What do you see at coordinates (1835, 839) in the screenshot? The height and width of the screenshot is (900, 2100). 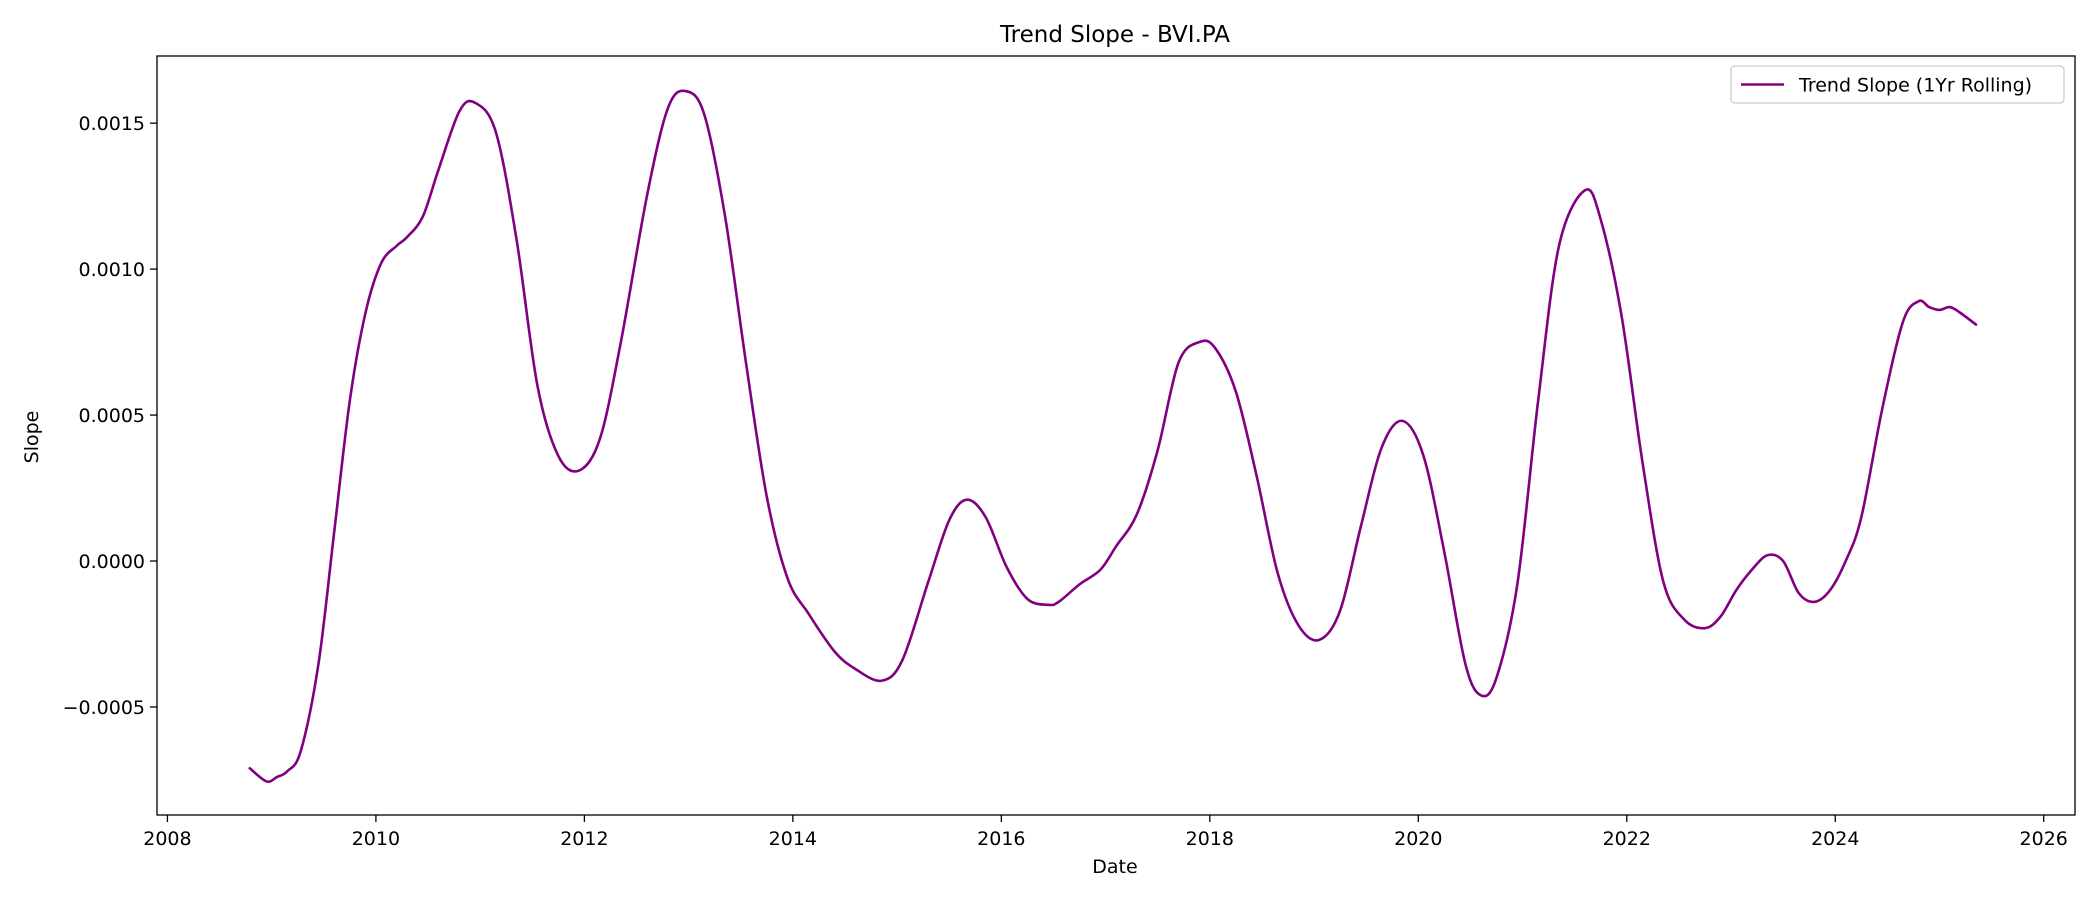 I see `x-tick-label: 2024` at bounding box center [1835, 839].